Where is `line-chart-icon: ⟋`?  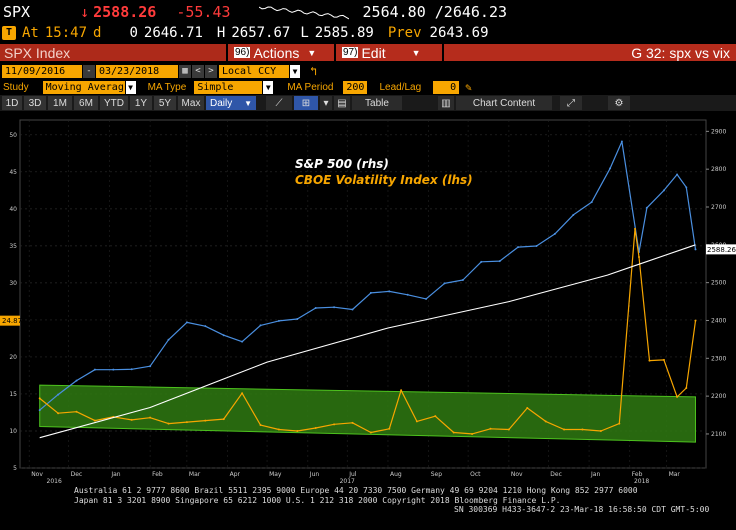 line-chart-icon: ⟋ is located at coordinates (279, 103).